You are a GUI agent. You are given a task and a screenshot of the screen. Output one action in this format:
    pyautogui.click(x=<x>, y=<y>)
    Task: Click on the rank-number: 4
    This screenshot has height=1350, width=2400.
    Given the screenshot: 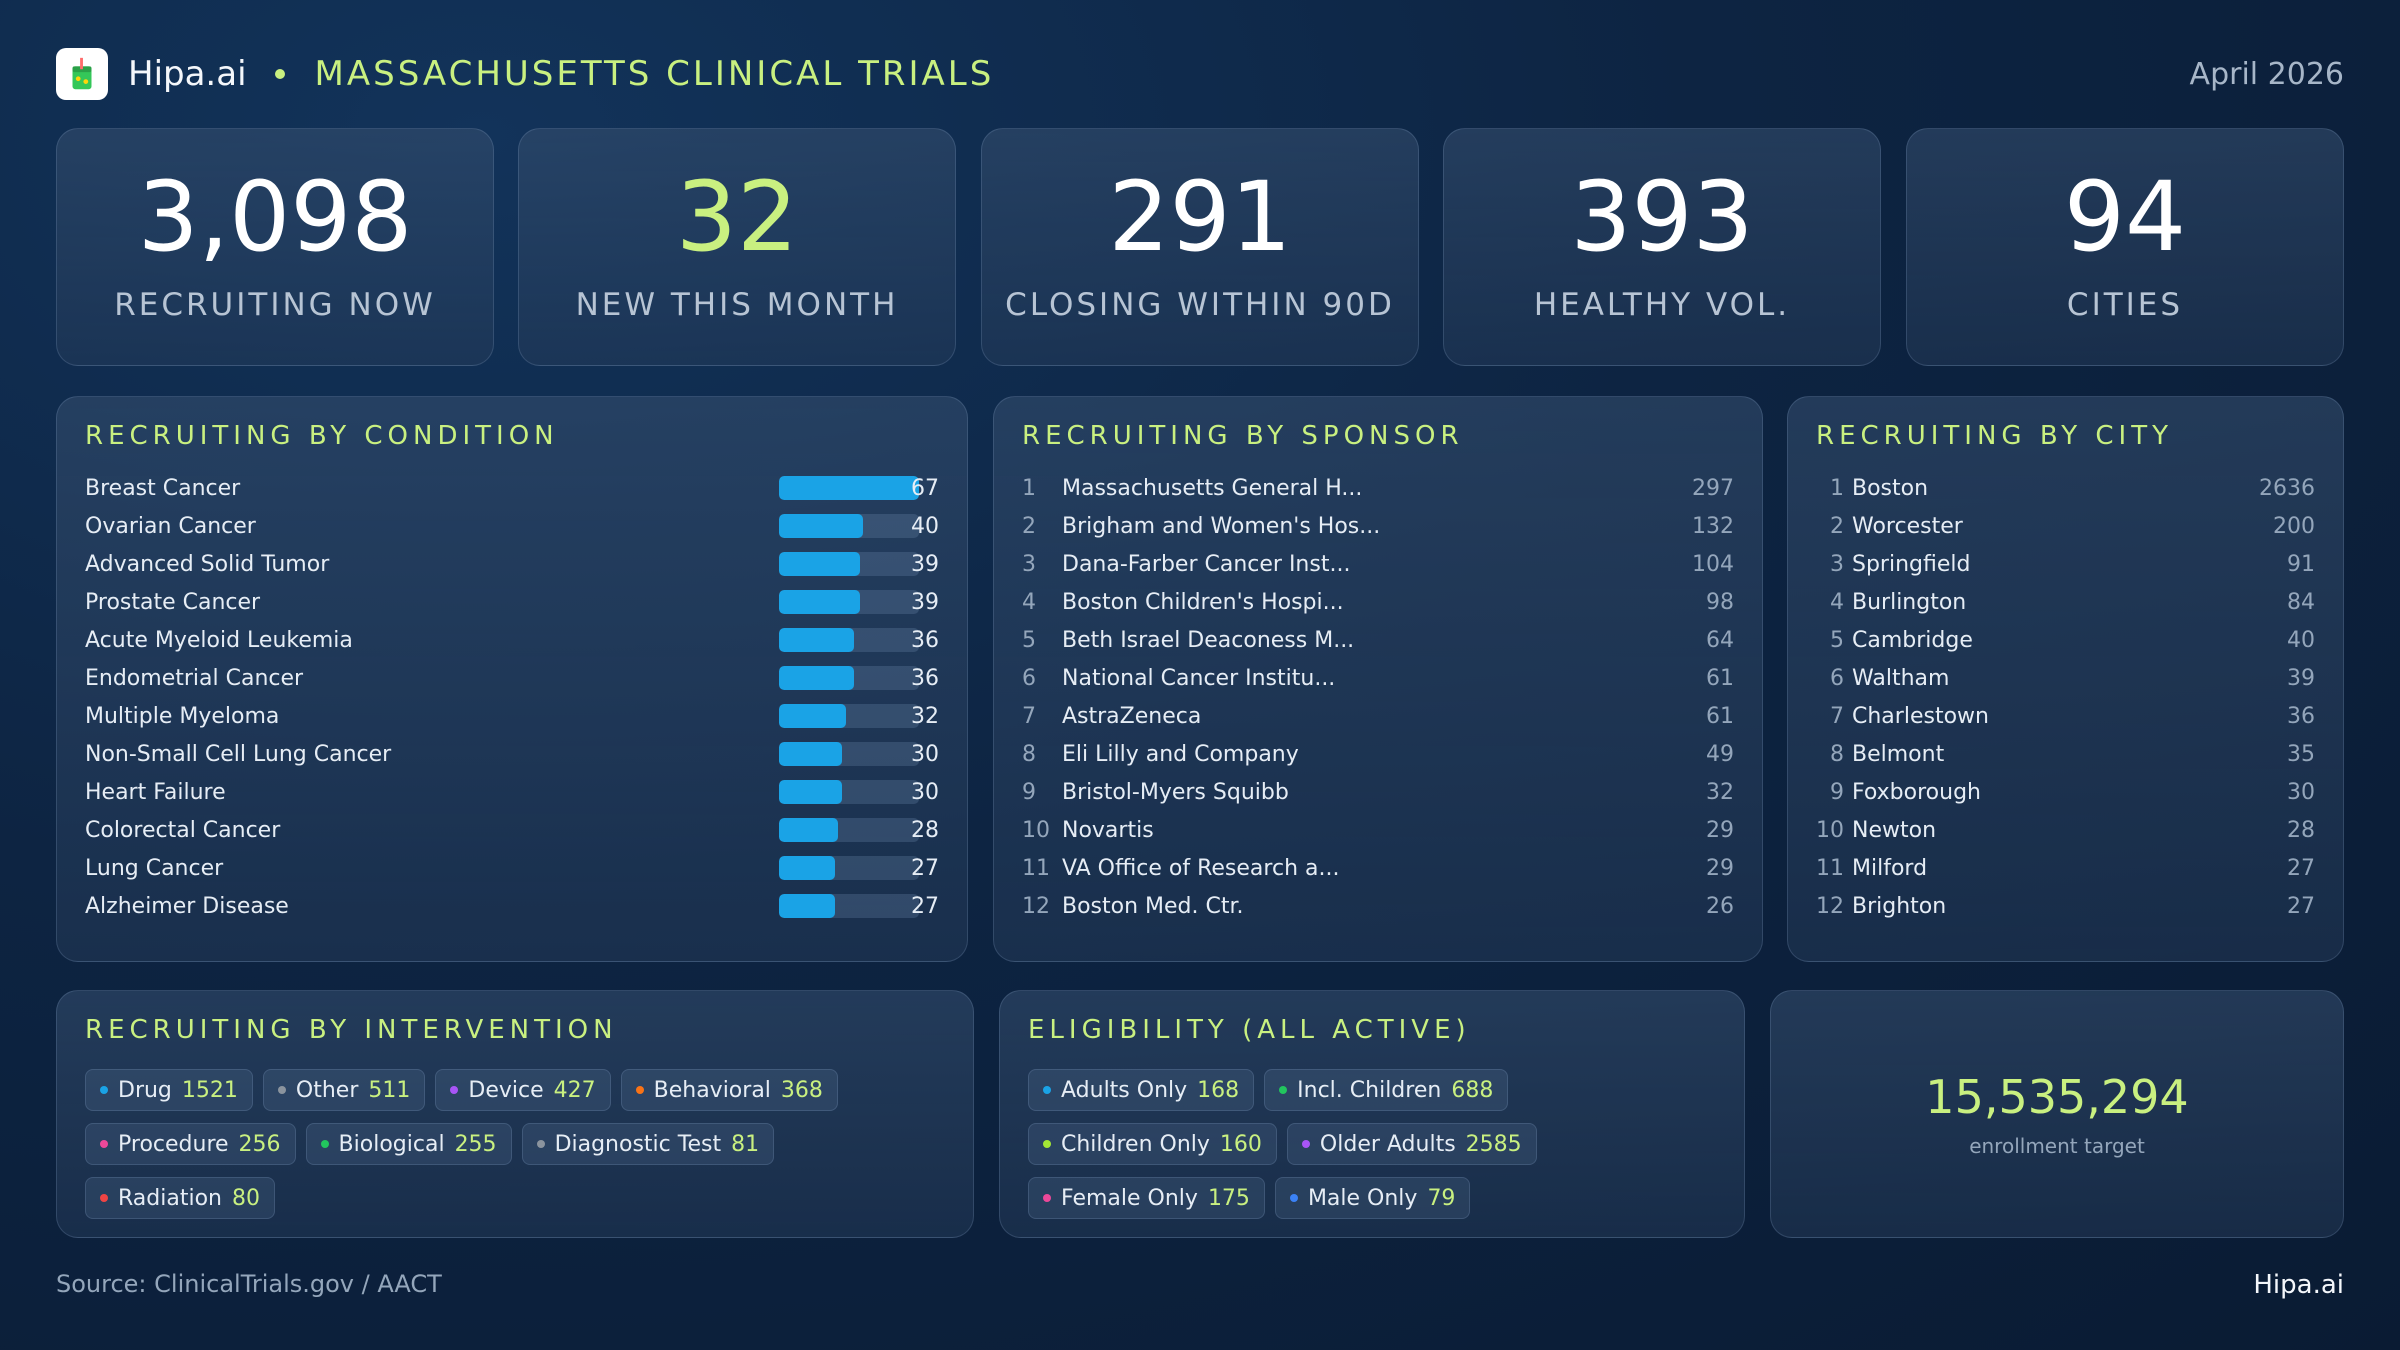 What is the action you would take?
    pyautogui.click(x=1029, y=602)
    